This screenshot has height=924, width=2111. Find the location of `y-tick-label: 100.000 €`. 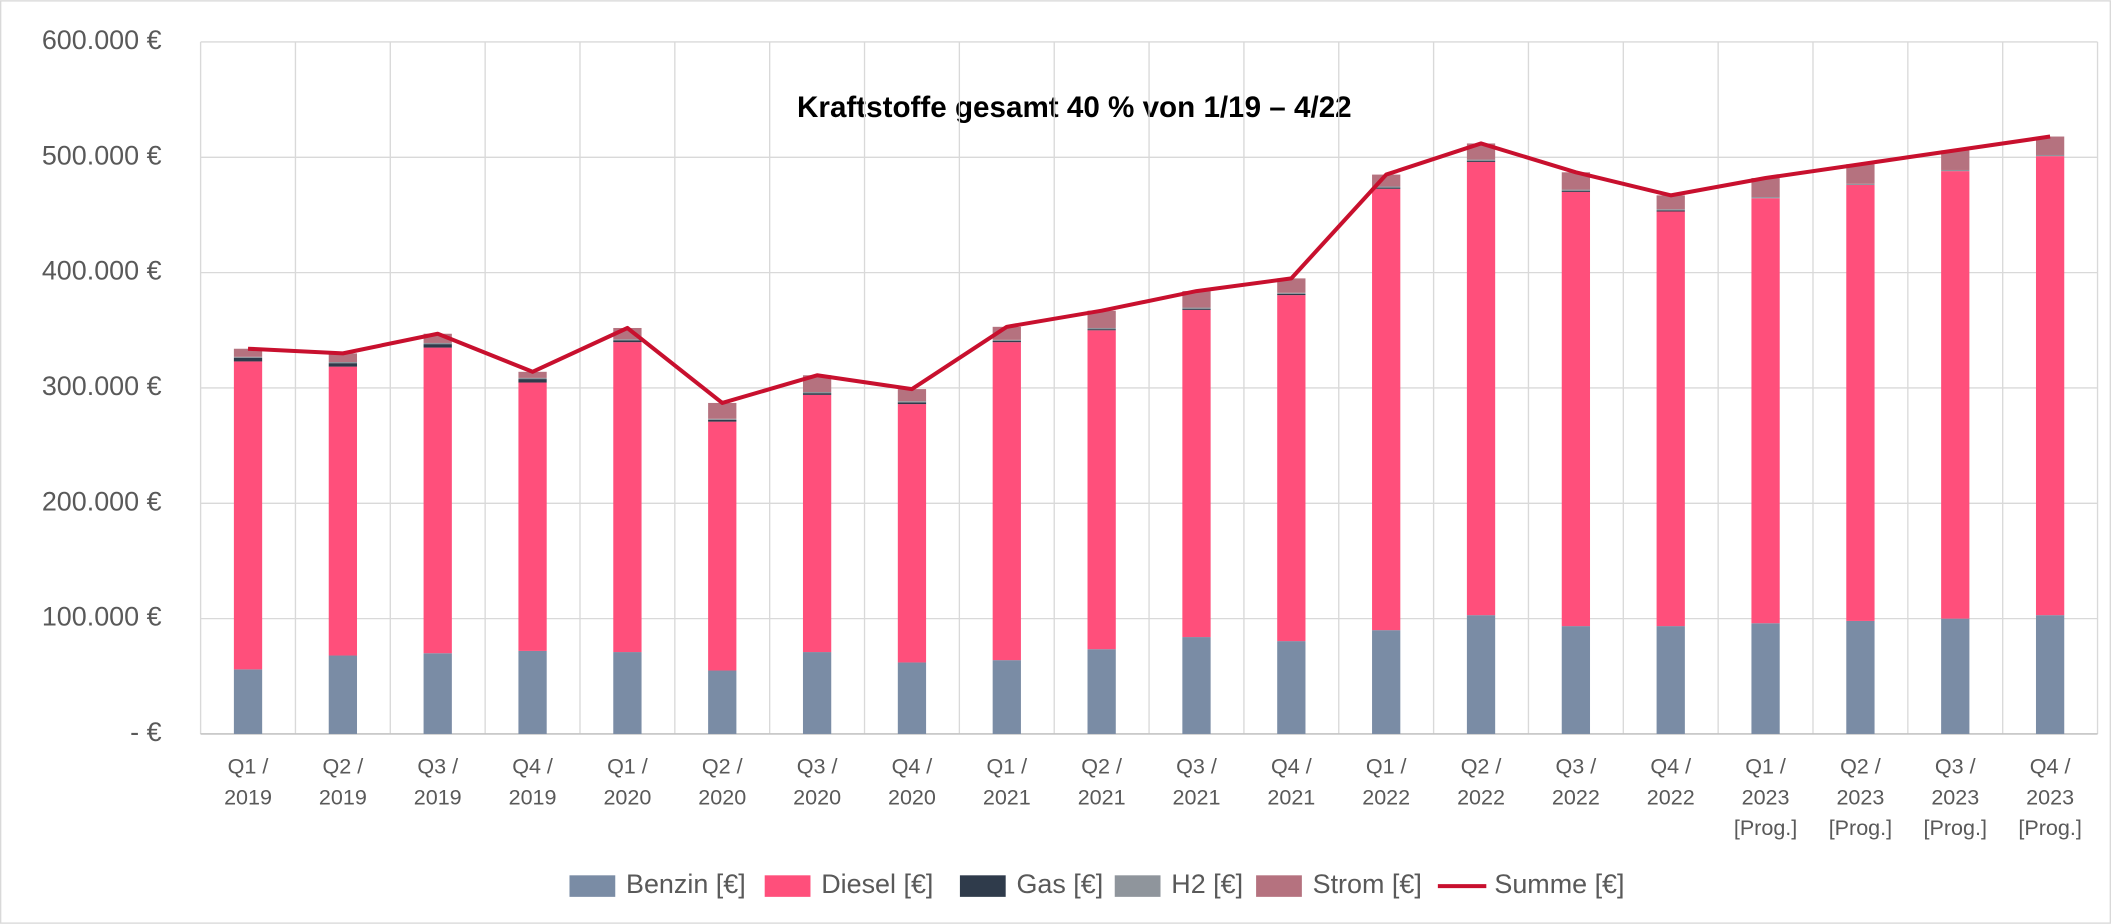

y-tick-label: 100.000 € is located at coordinates (102, 617).